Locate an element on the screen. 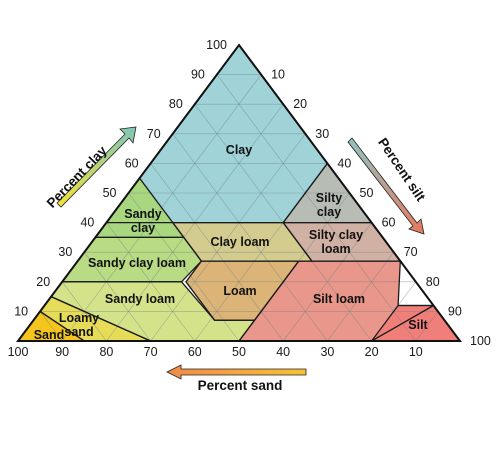  silt-tick-label: 80 is located at coordinates (433, 282).